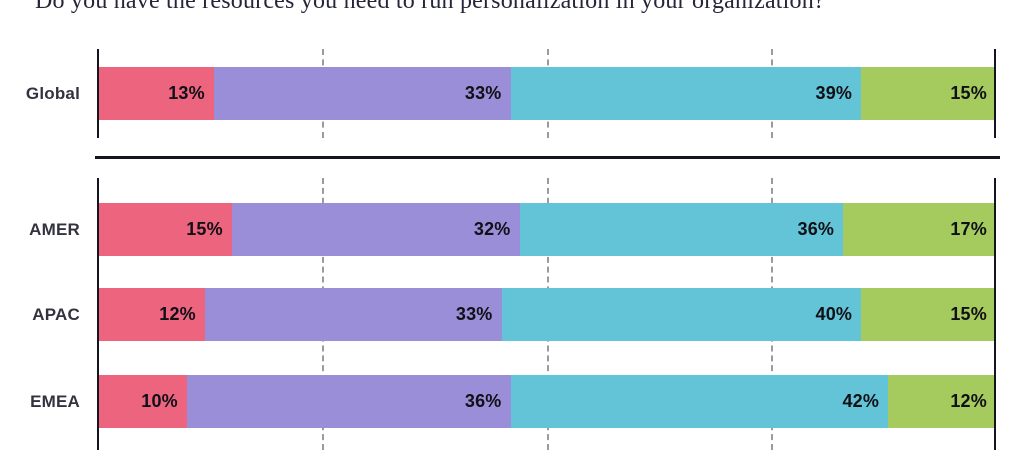 Image resolution: width=1024 pixels, height=450 pixels. What do you see at coordinates (995, 314) in the screenshot?
I see `regions-axis-right` at bounding box center [995, 314].